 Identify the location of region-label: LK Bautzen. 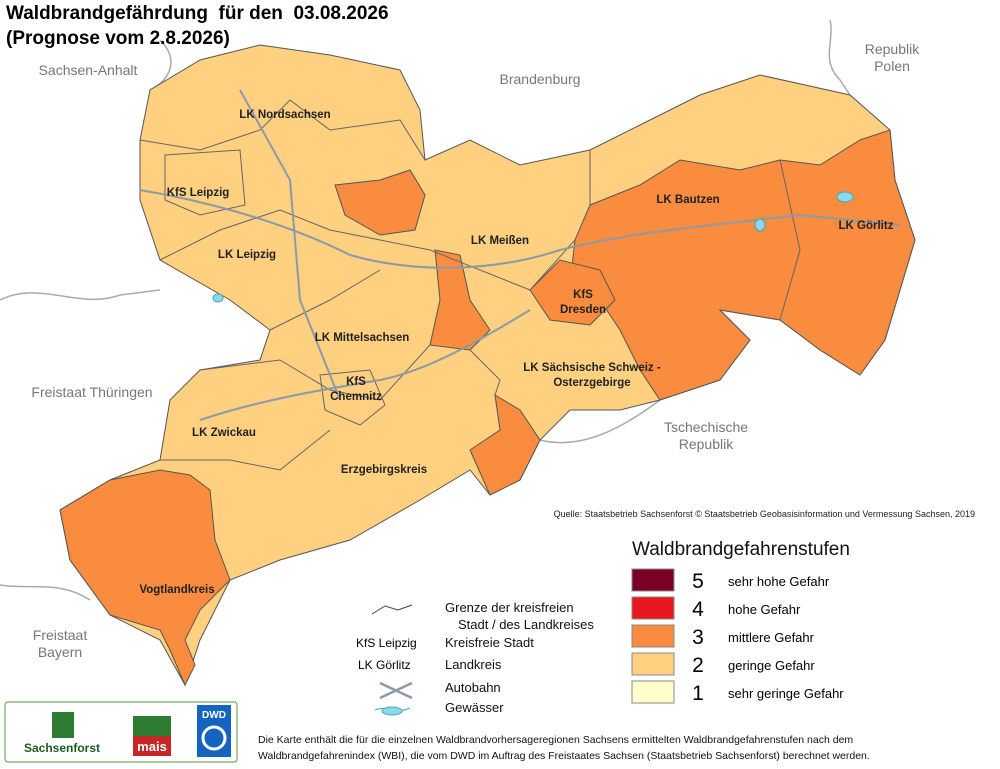
(687, 200).